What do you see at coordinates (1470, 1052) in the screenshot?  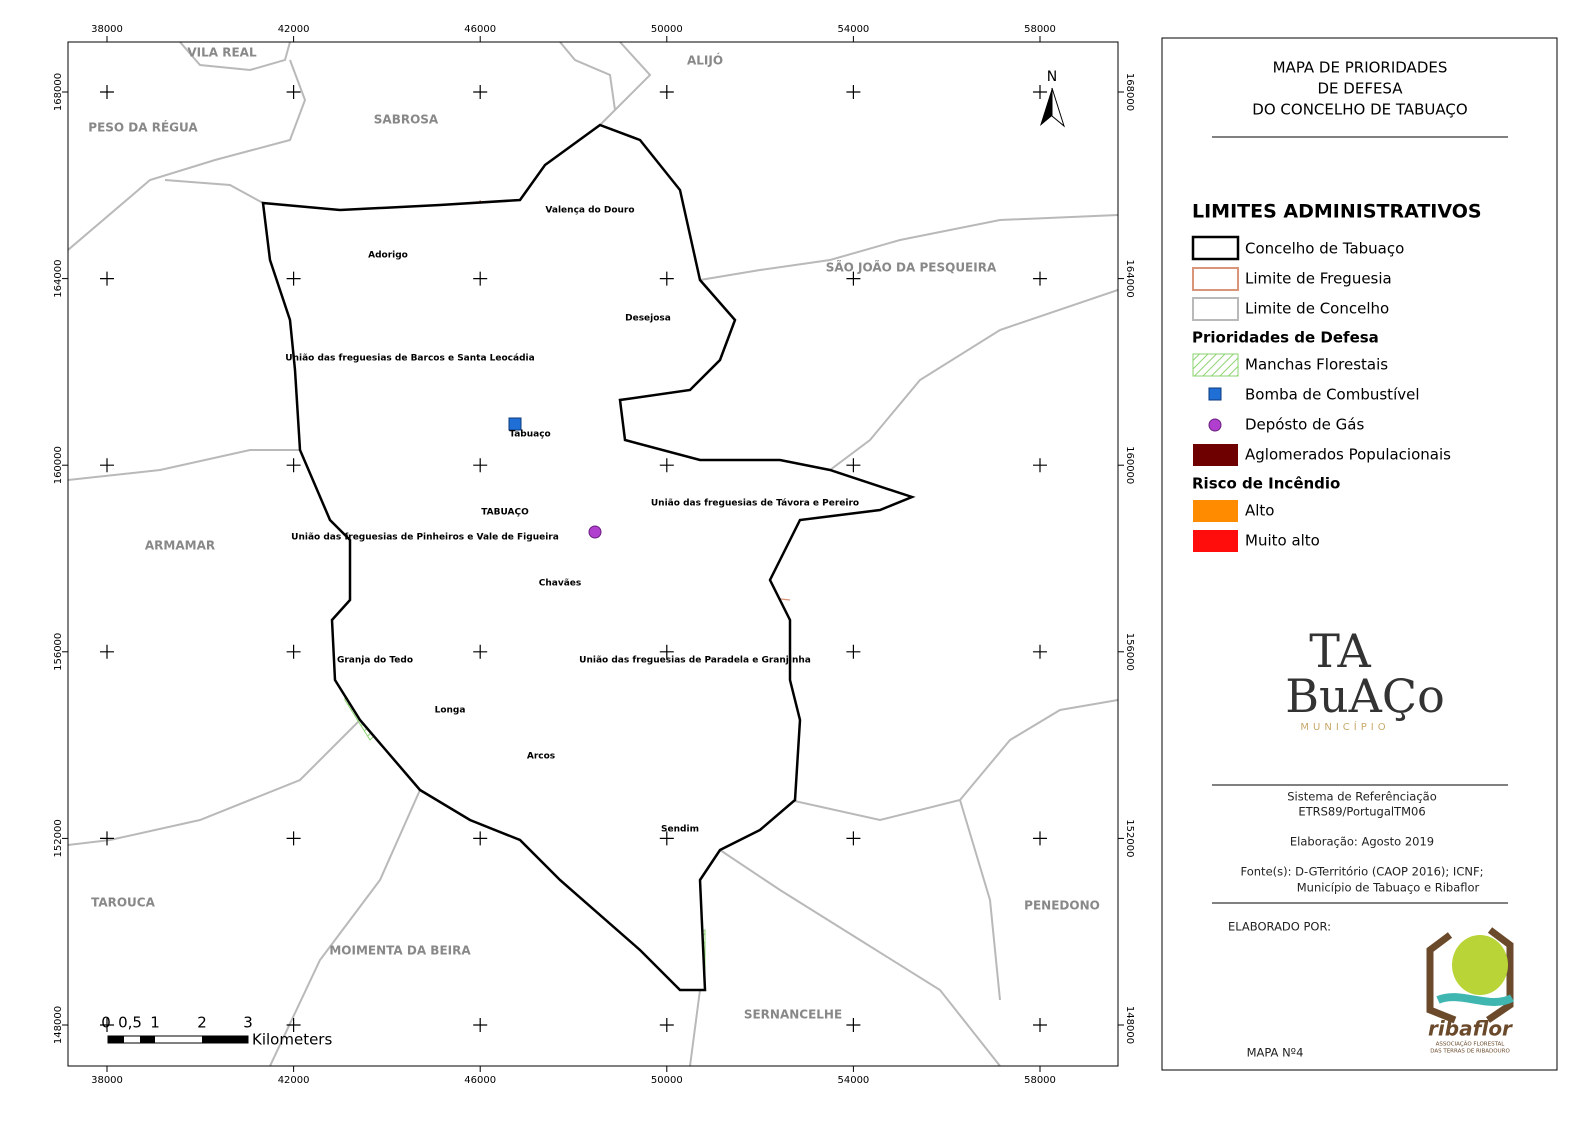 I see `logo-text: DAS TERRAS DE RIBADOURO` at bounding box center [1470, 1052].